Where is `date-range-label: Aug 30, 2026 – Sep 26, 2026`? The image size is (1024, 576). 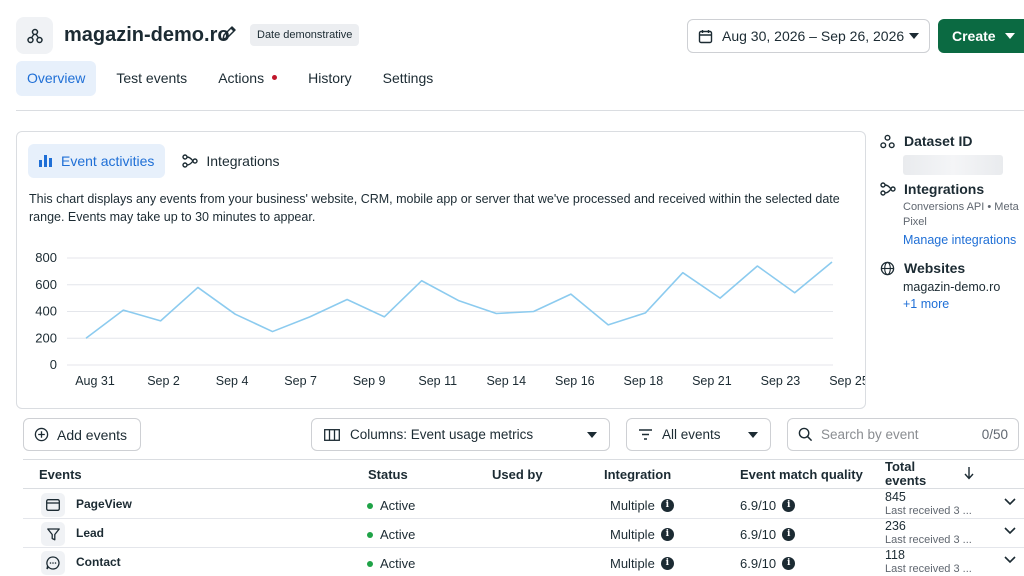 date-range-label: Aug 30, 2026 – Sep 26, 2026 is located at coordinates (813, 36).